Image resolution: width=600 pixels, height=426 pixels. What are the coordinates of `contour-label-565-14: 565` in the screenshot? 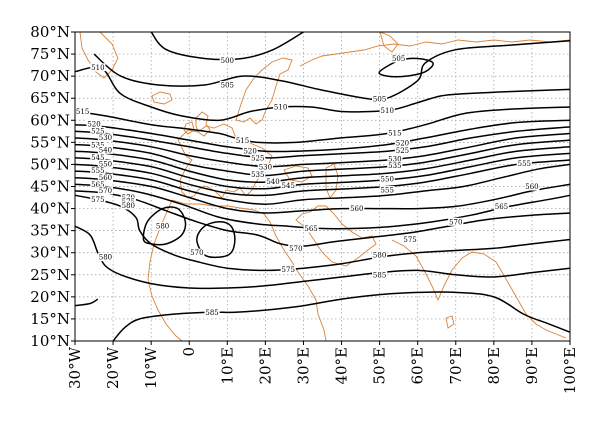 It's located at (97, 185).